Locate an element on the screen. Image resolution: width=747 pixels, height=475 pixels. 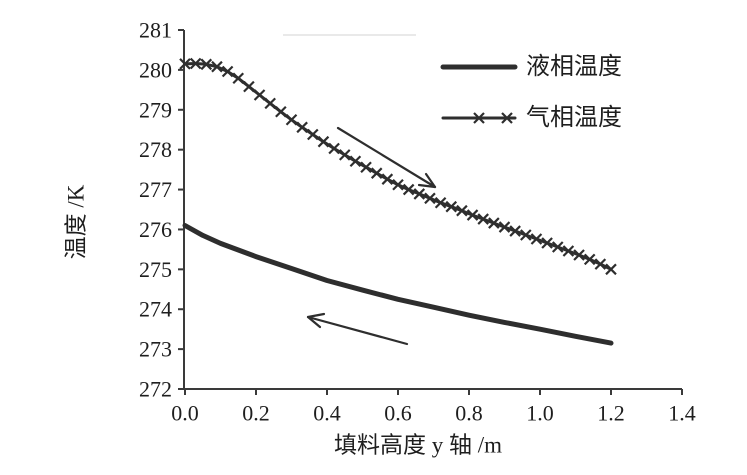
y-tick-label: 279 is located at coordinates (155, 109).